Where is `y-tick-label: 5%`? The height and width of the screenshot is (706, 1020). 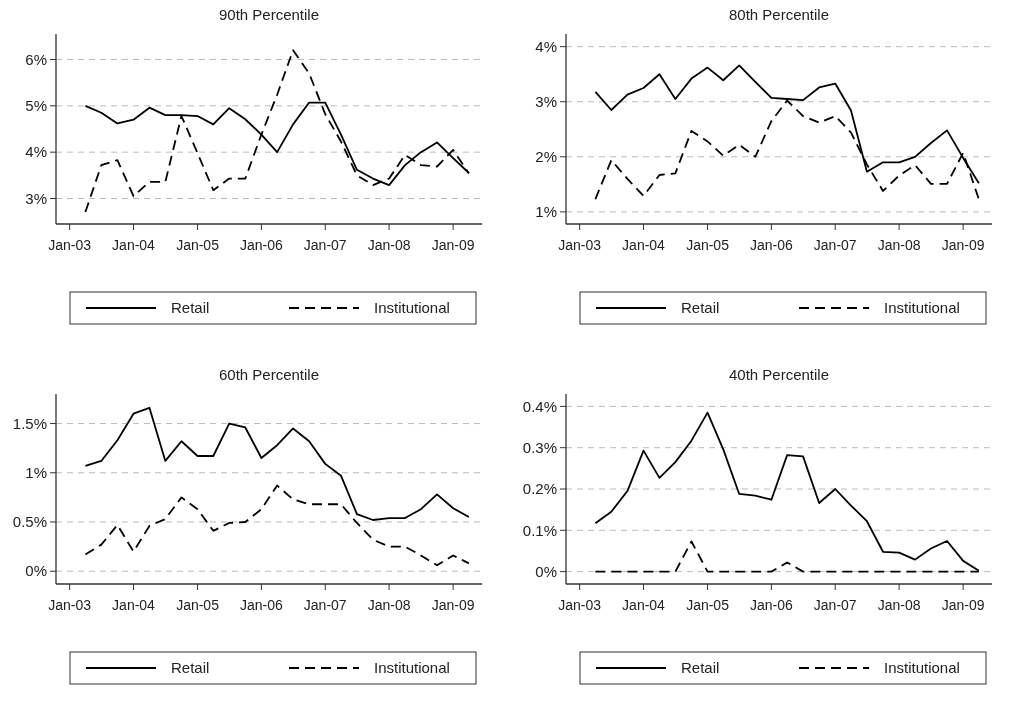 y-tick-label: 5% is located at coordinates (36, 106).